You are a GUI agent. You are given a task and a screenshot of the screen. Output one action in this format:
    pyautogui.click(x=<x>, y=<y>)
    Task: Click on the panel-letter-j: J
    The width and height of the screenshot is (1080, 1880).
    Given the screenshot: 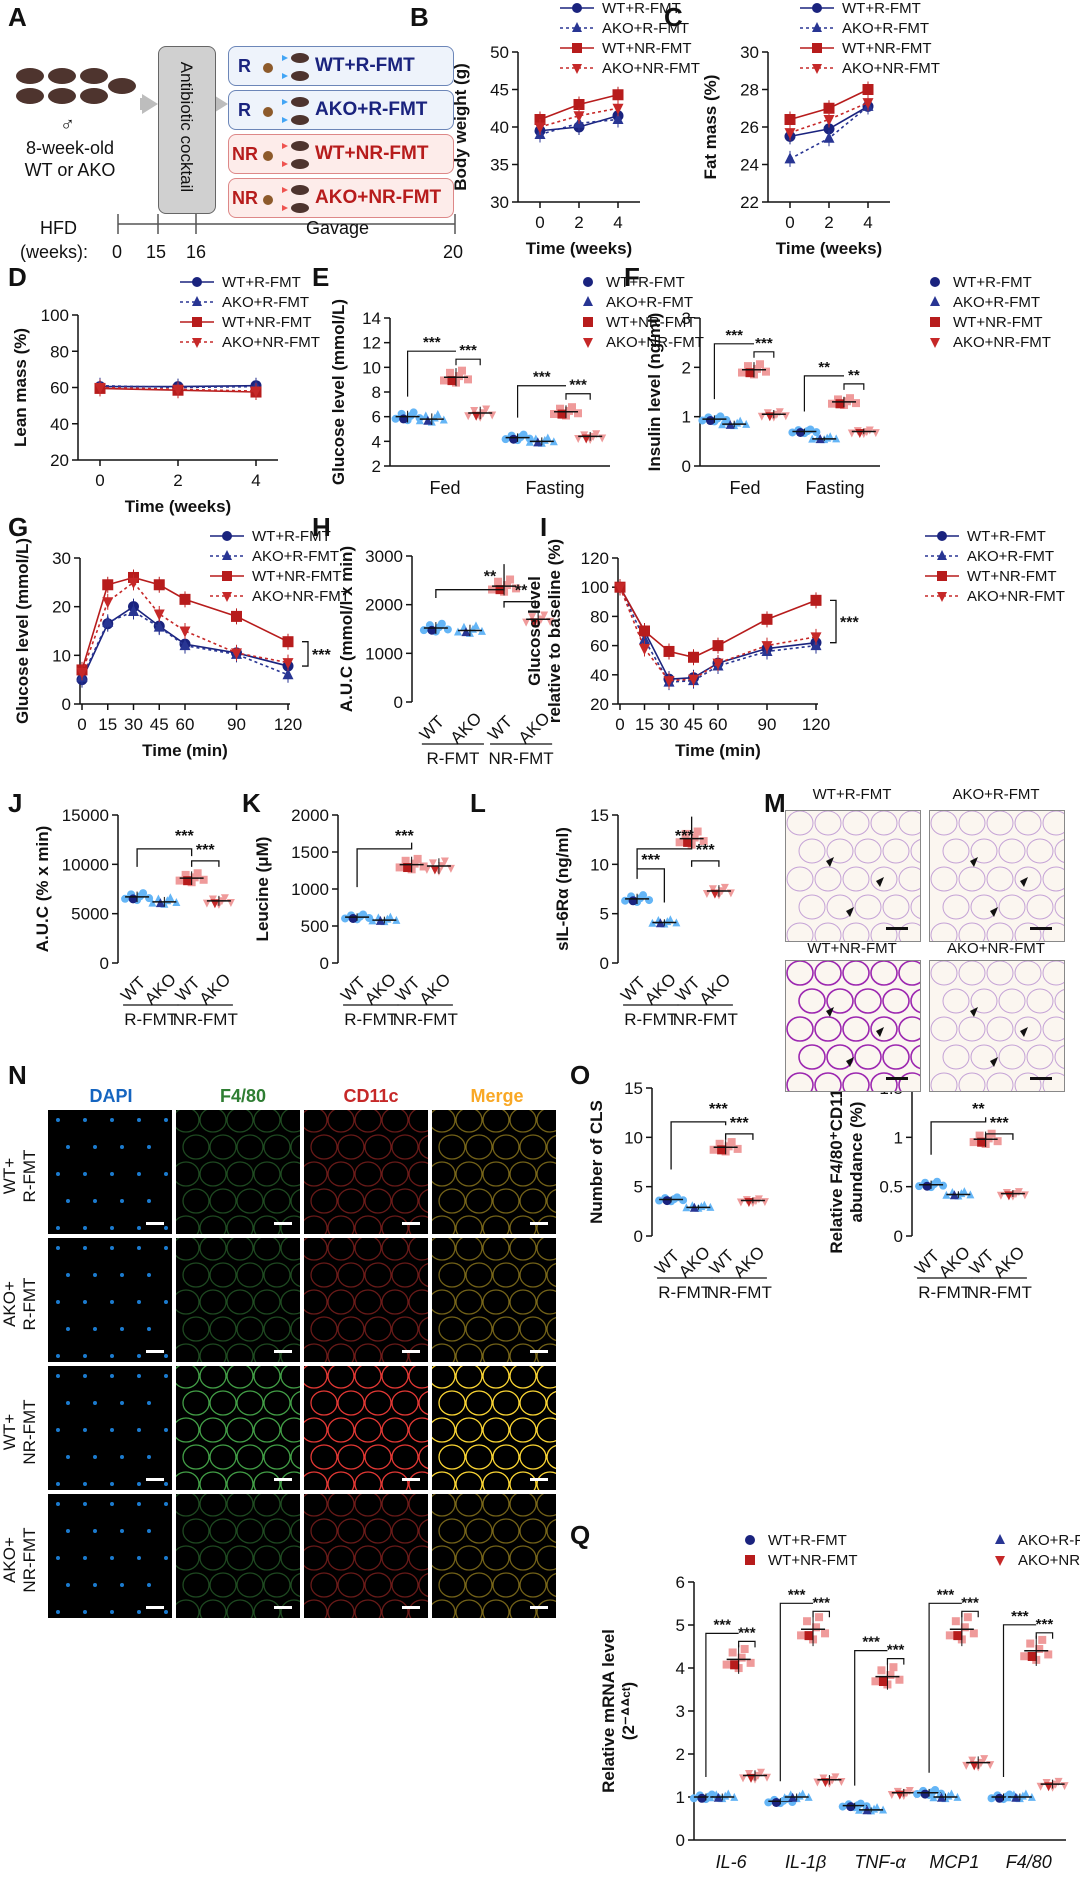 What is the action you would take?
    pyautogui.click(x=15, y=803)
    